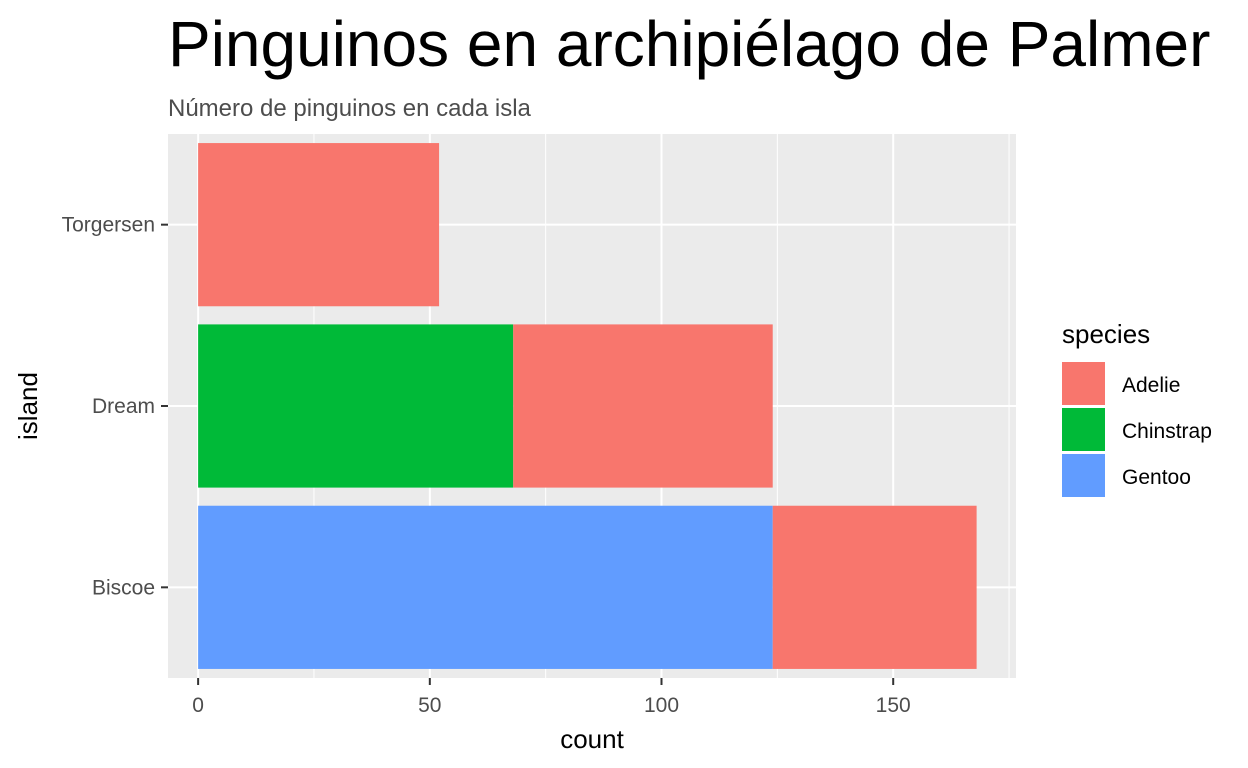  What do you see at coordinates (893, 705) in the screenshot?
I see `x-tick-label: 150` at bounding box center [893, 705].